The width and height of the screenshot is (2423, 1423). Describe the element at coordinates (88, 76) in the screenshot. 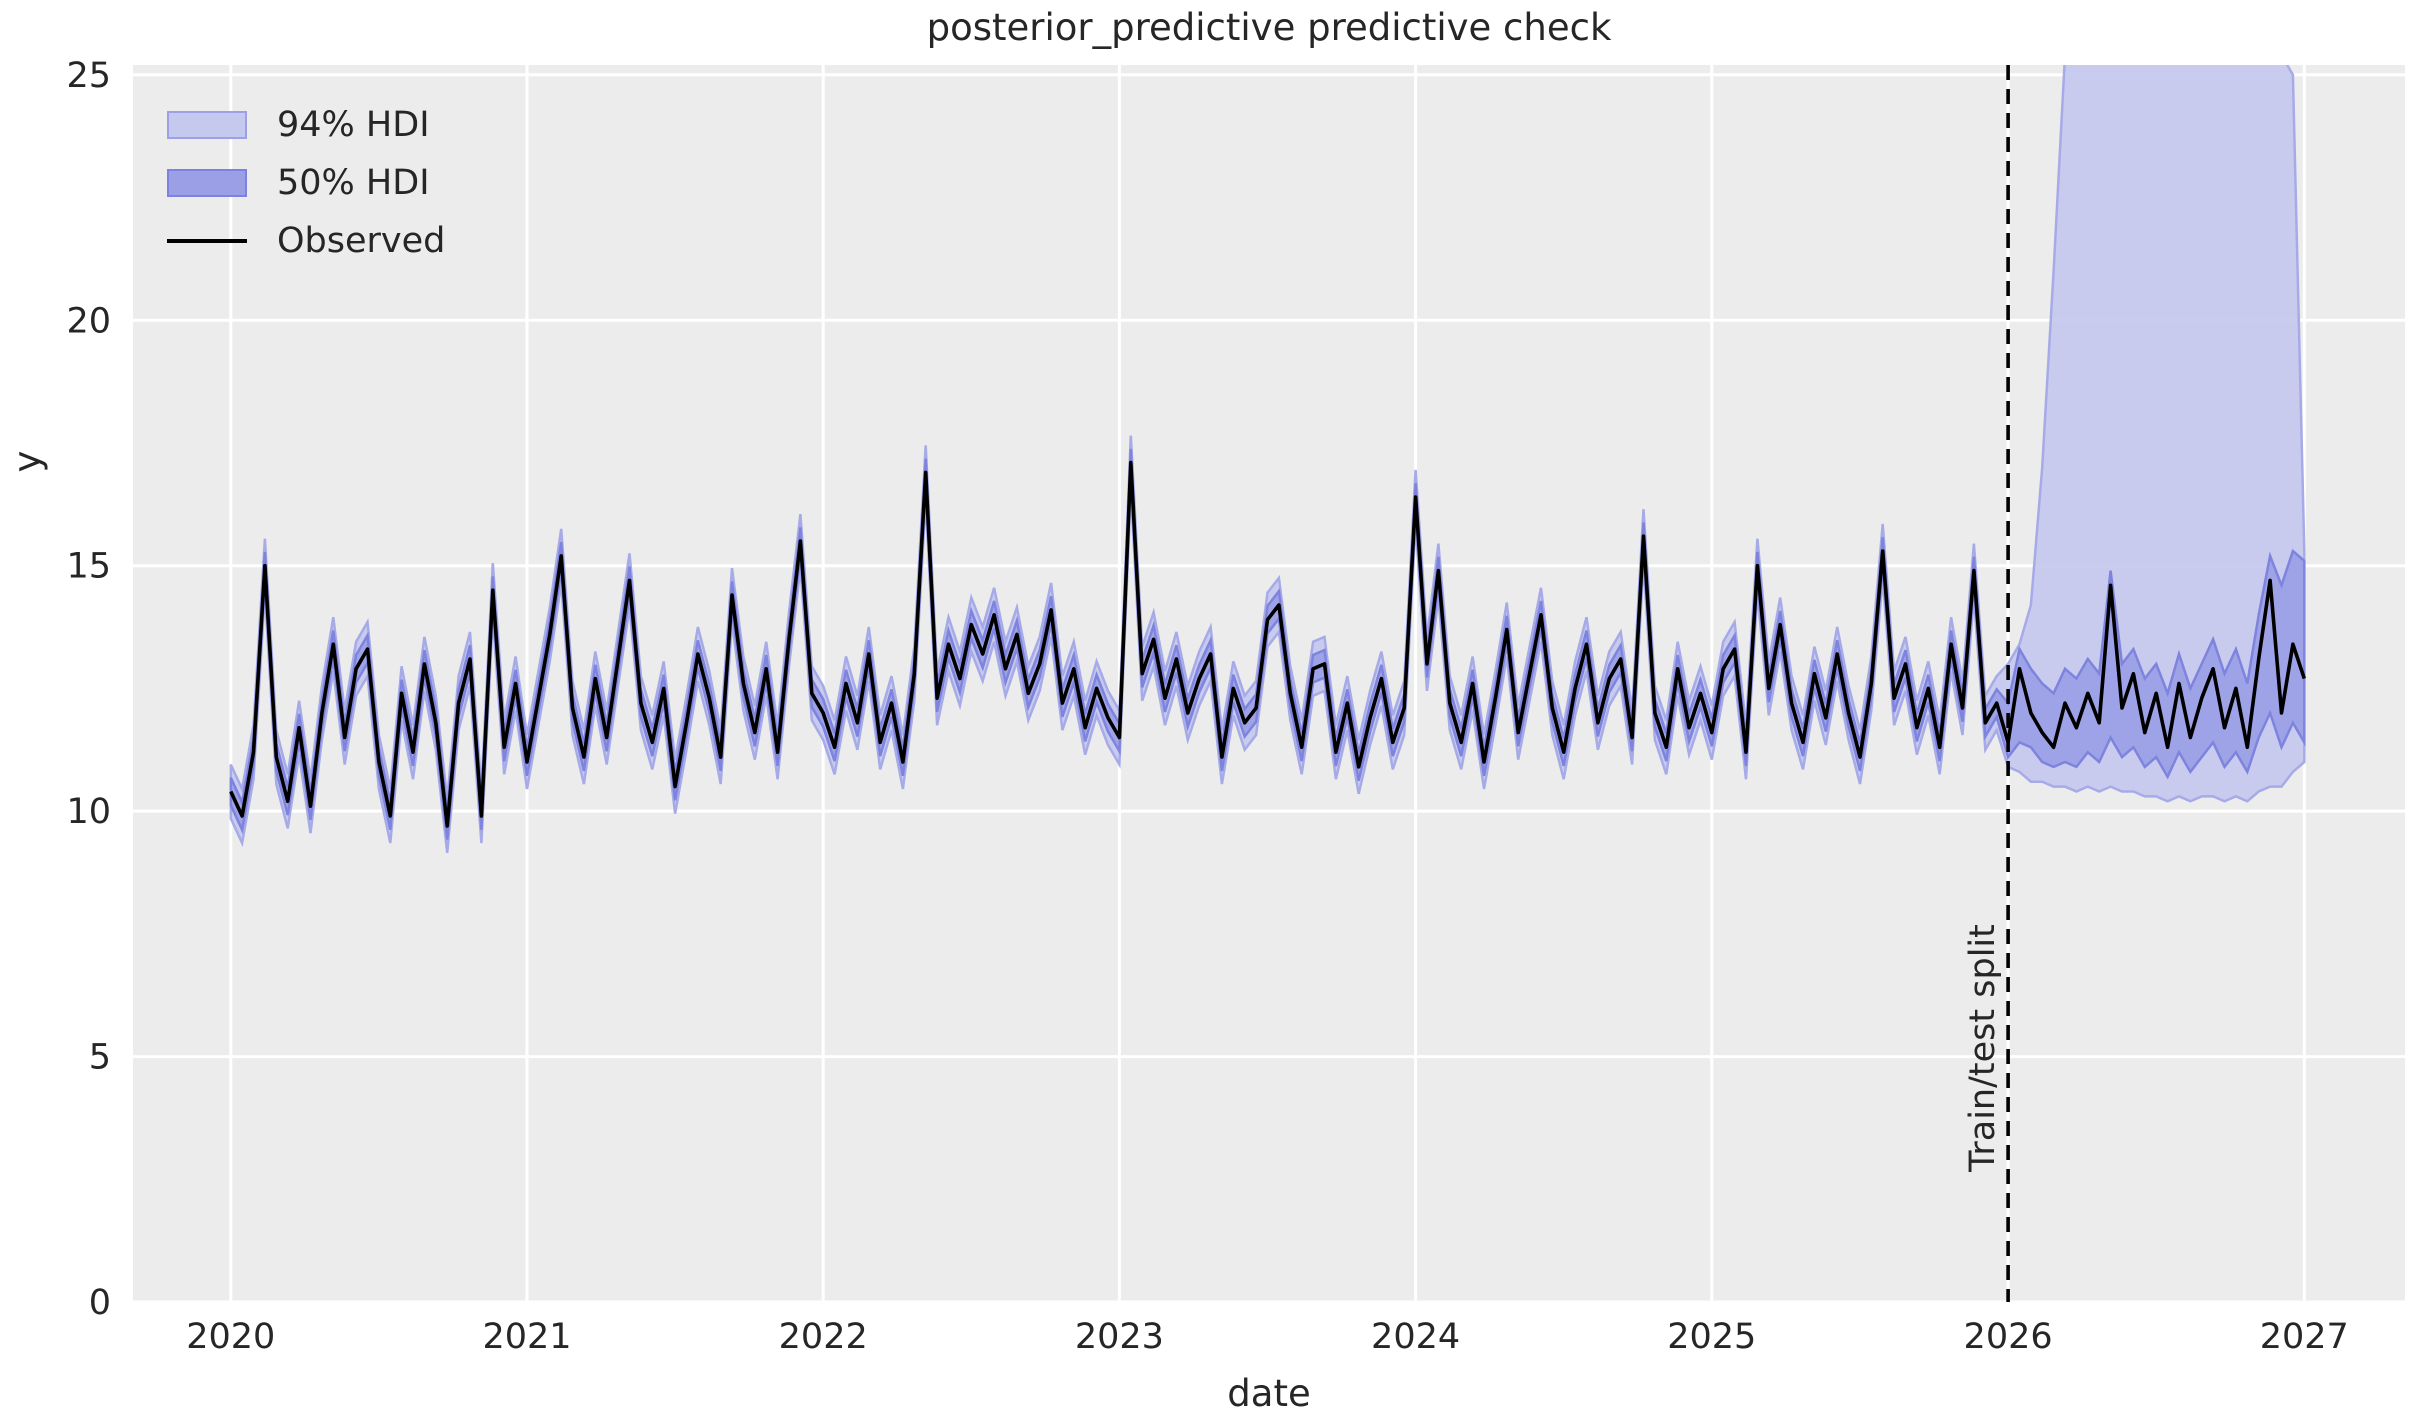

I see `y-tick-label: 25` at that location.